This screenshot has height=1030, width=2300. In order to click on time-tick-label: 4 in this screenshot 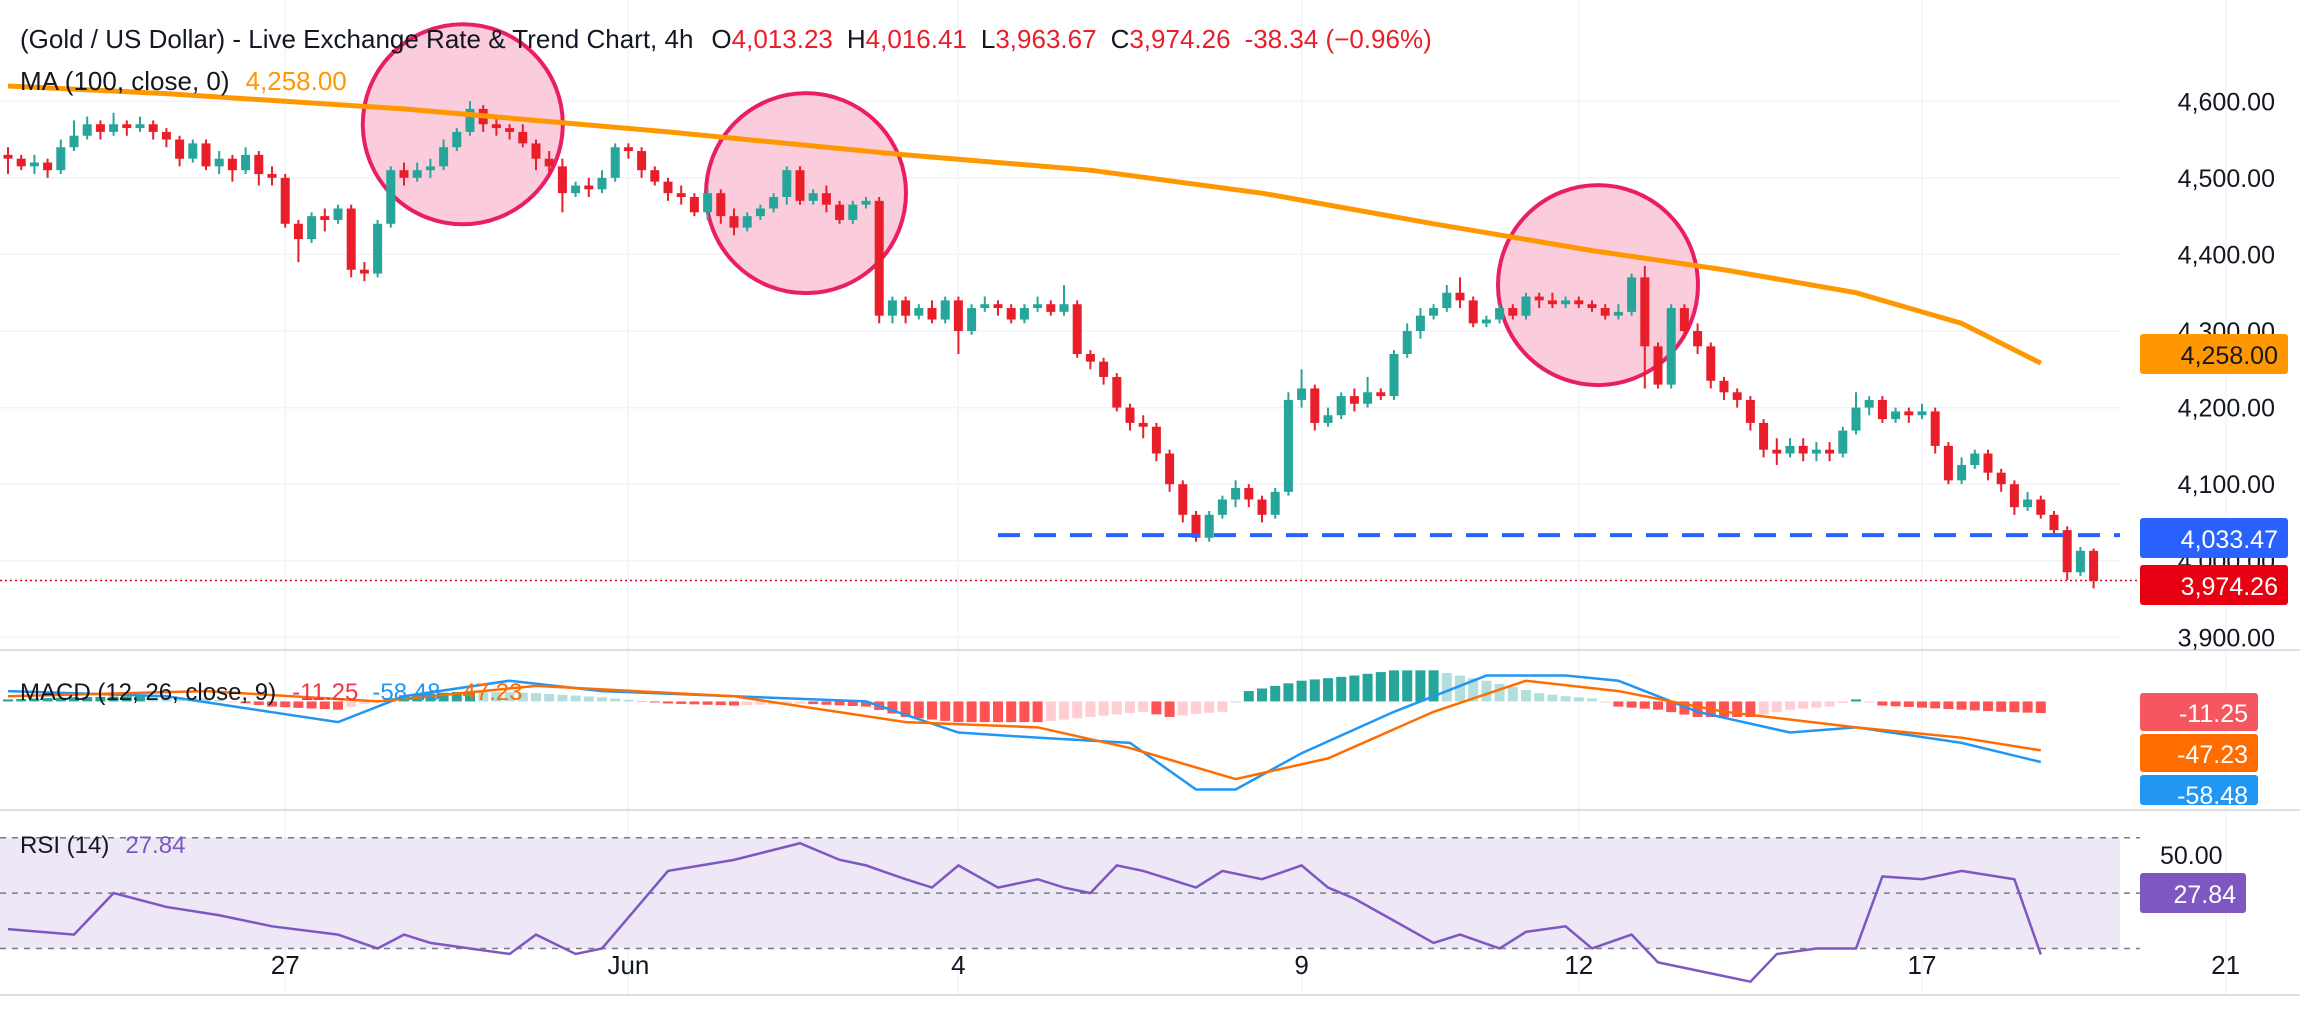, I will do `click(958, 965)`.